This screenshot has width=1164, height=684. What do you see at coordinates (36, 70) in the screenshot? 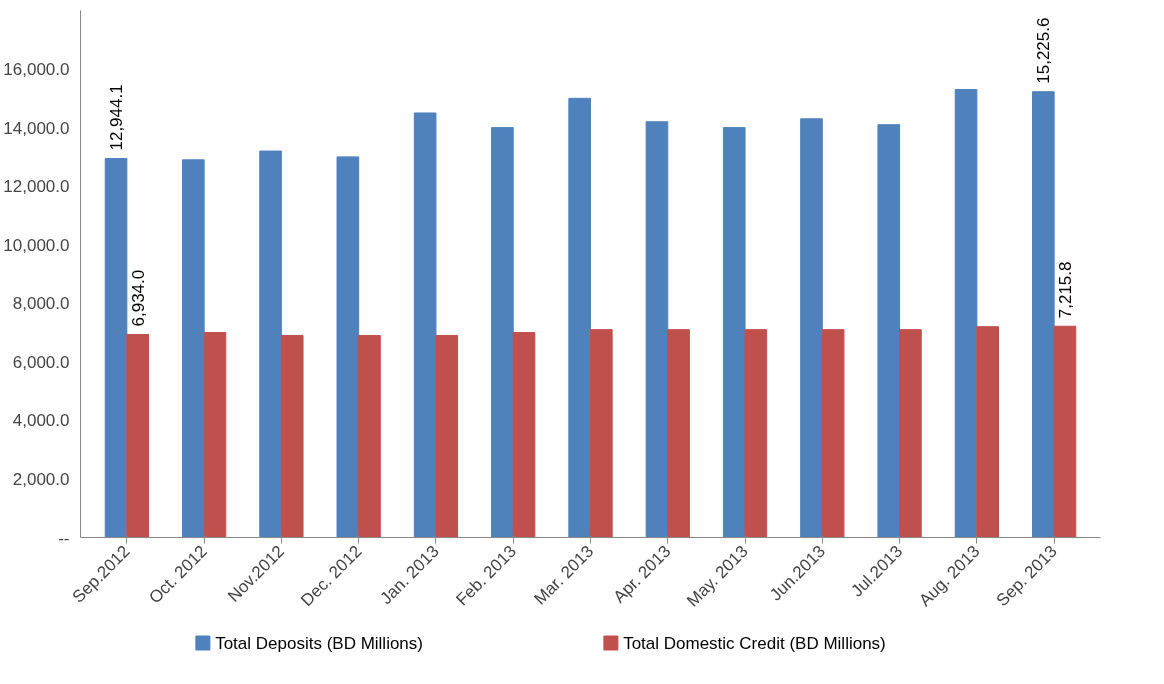
I see `y-tick-label: 16,000.0` at bounding box center [36, 70].